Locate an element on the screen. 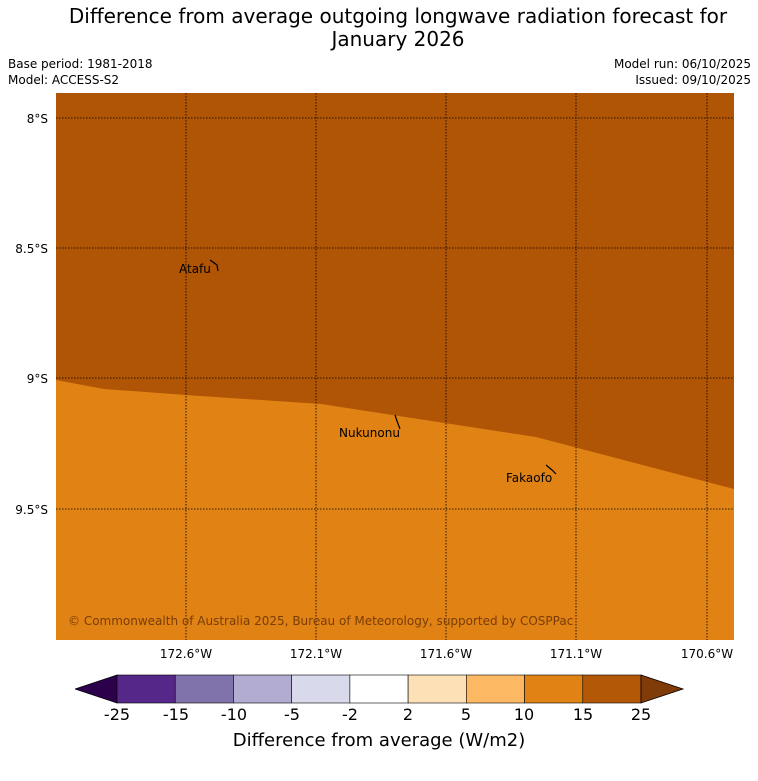  meta-left: Base period: 1981-2018 Model: ACCESS-S2 is located at coordinates (80, 72).